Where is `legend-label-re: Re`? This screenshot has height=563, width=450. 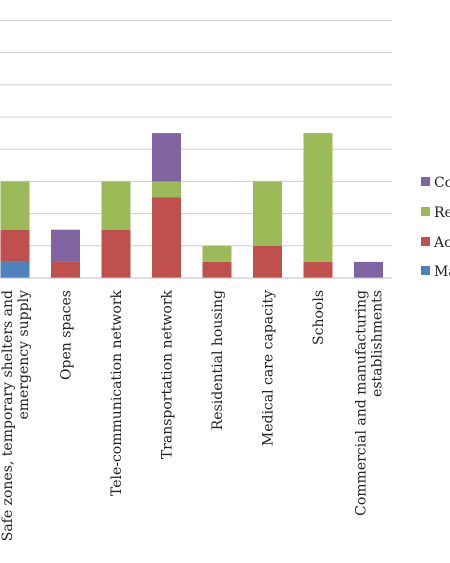 legend-label-re: Re is located at coordinates (442, 213).